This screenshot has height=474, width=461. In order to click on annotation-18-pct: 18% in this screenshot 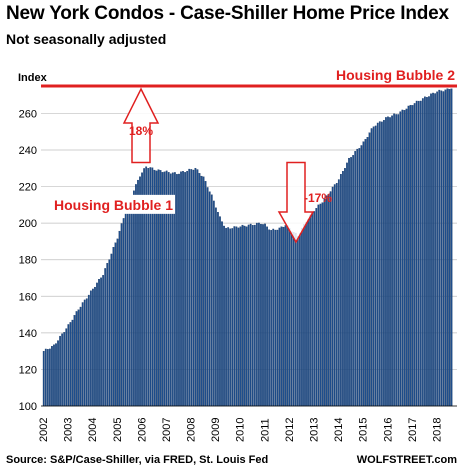, I will do `click(141, 131)`.